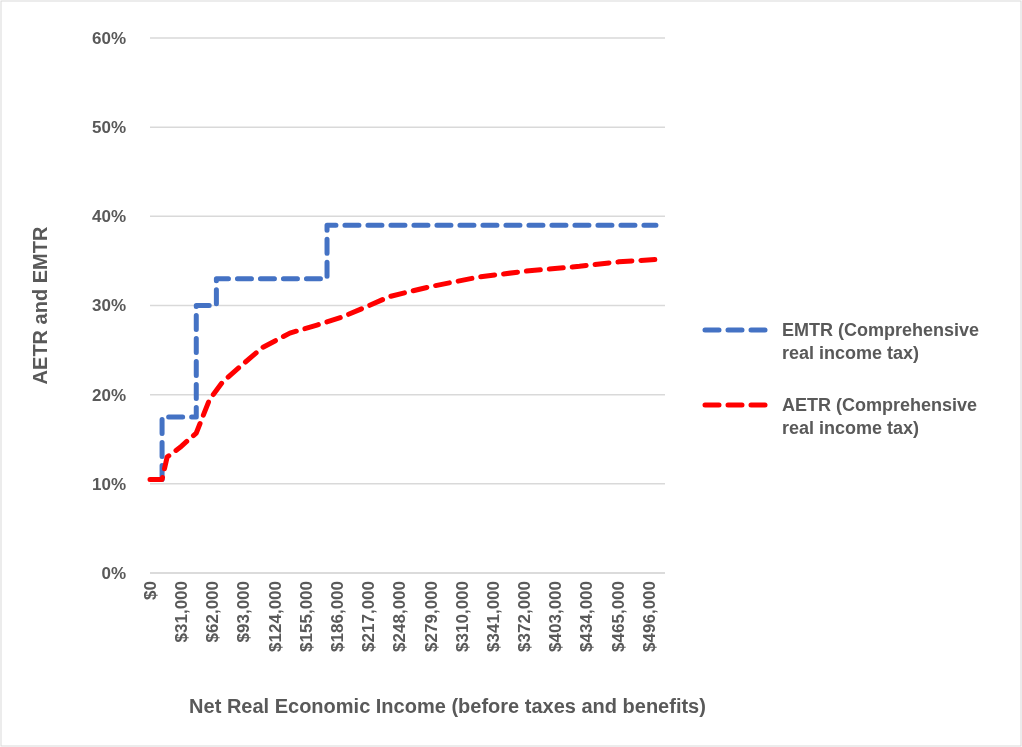 The image size is (1022, 747). Describe the element at coordinates (431, 616) in the screenshot. I see `x-tick-label: $279,000` at that location.